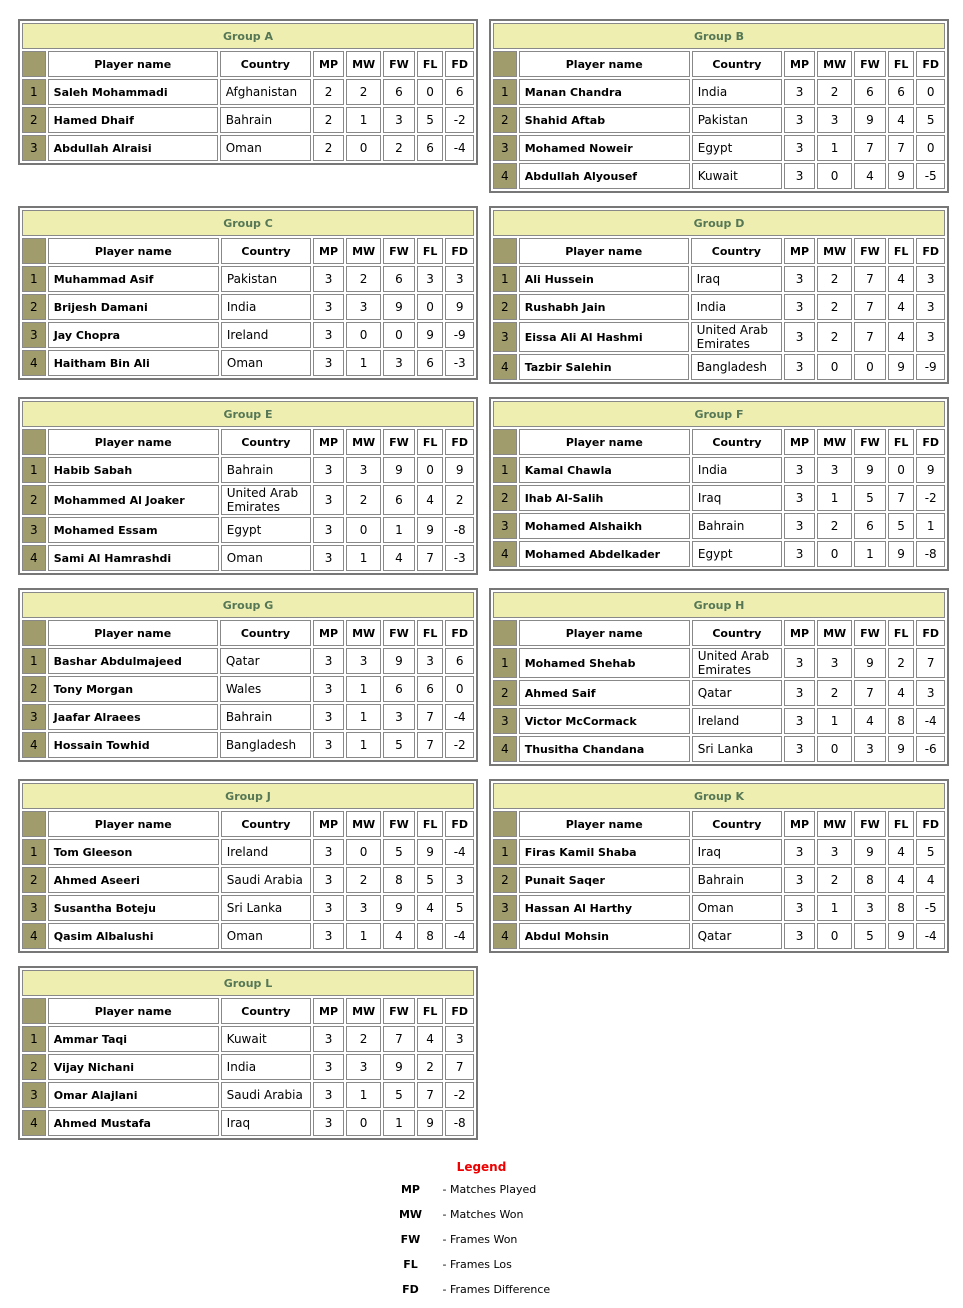  I want to click on column-header-country: Country, so click(737, 633).